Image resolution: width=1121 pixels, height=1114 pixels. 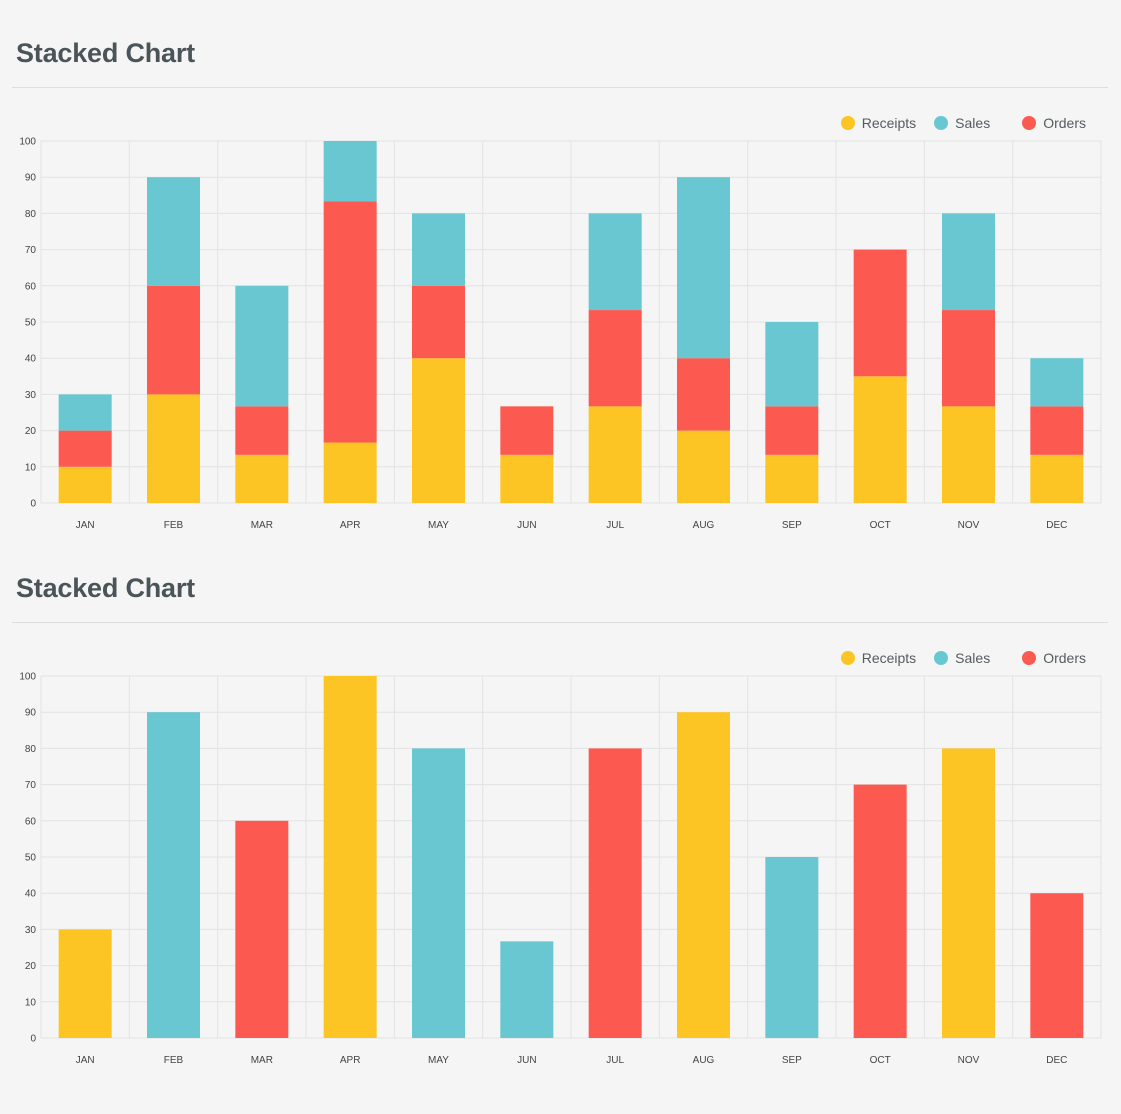 What do you see at coordinates (31, 431) in the screenshot?
I see `y-tick-label: 20` at bounding box center [31, 431].